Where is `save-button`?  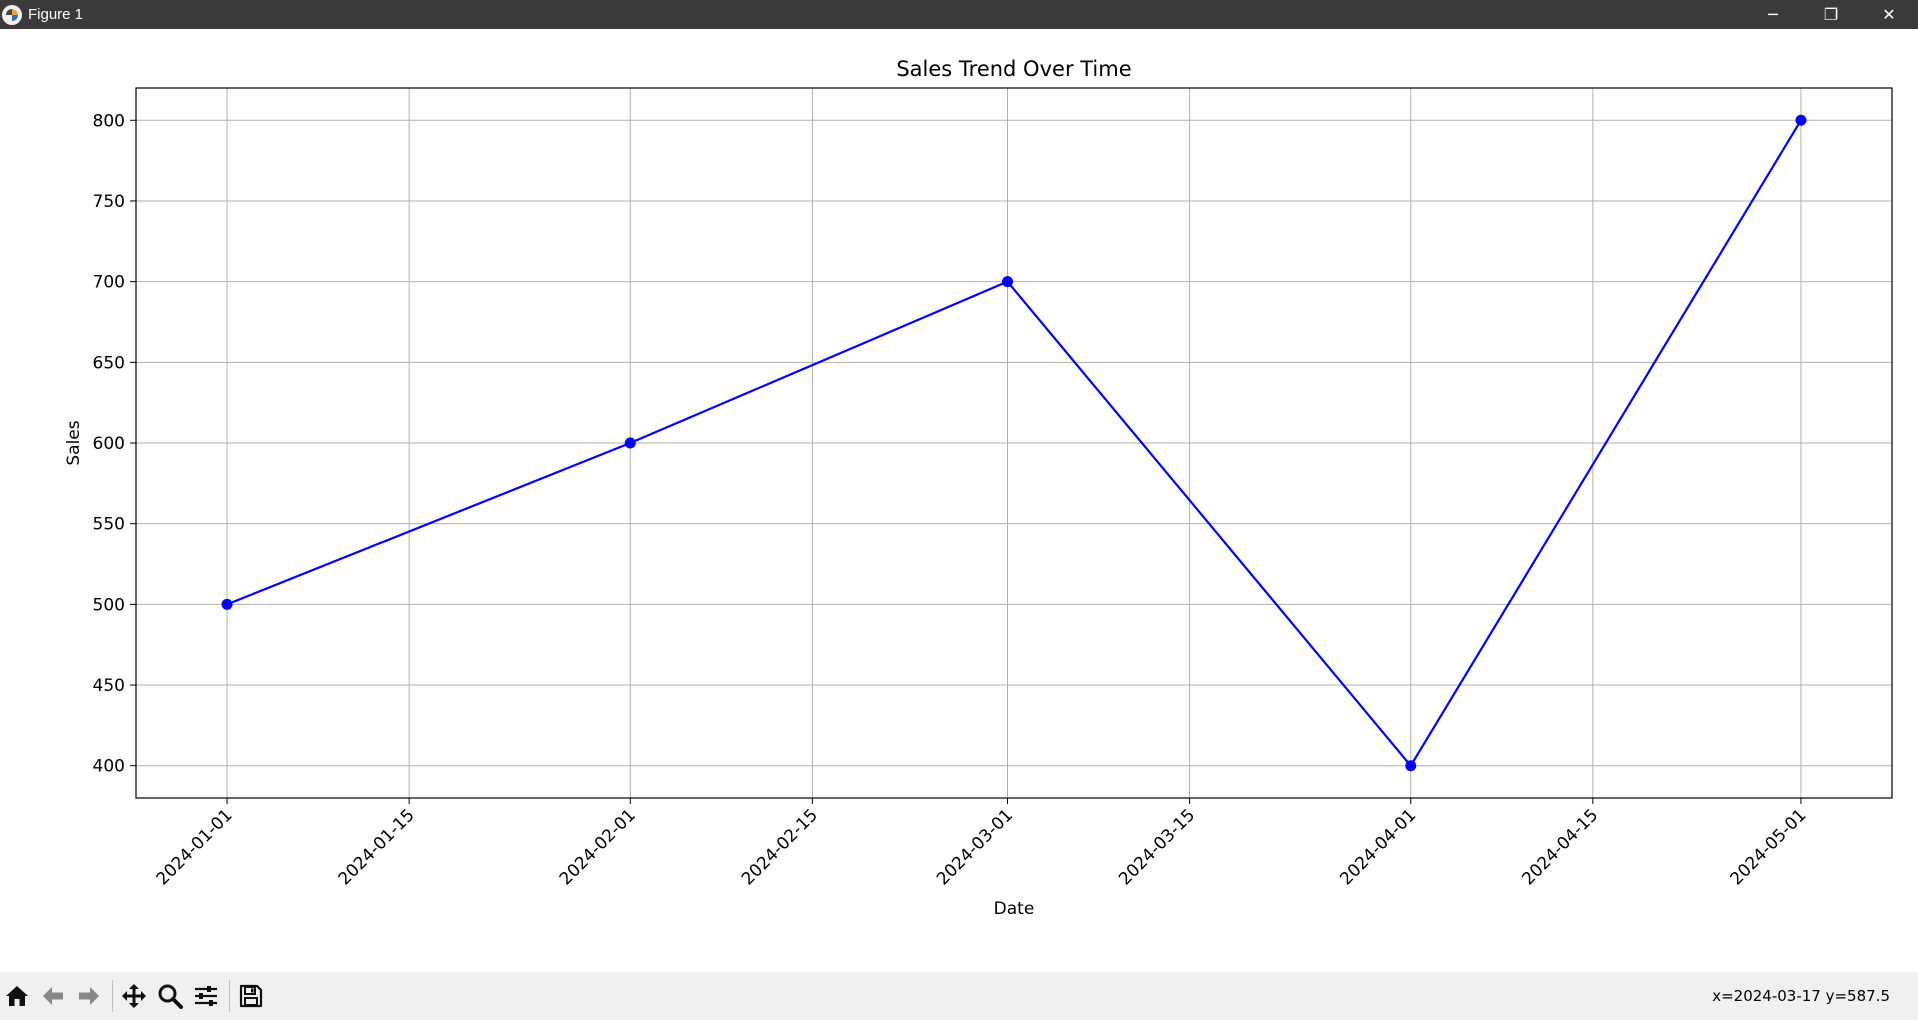
save-button is located at coordinates (251, 996).